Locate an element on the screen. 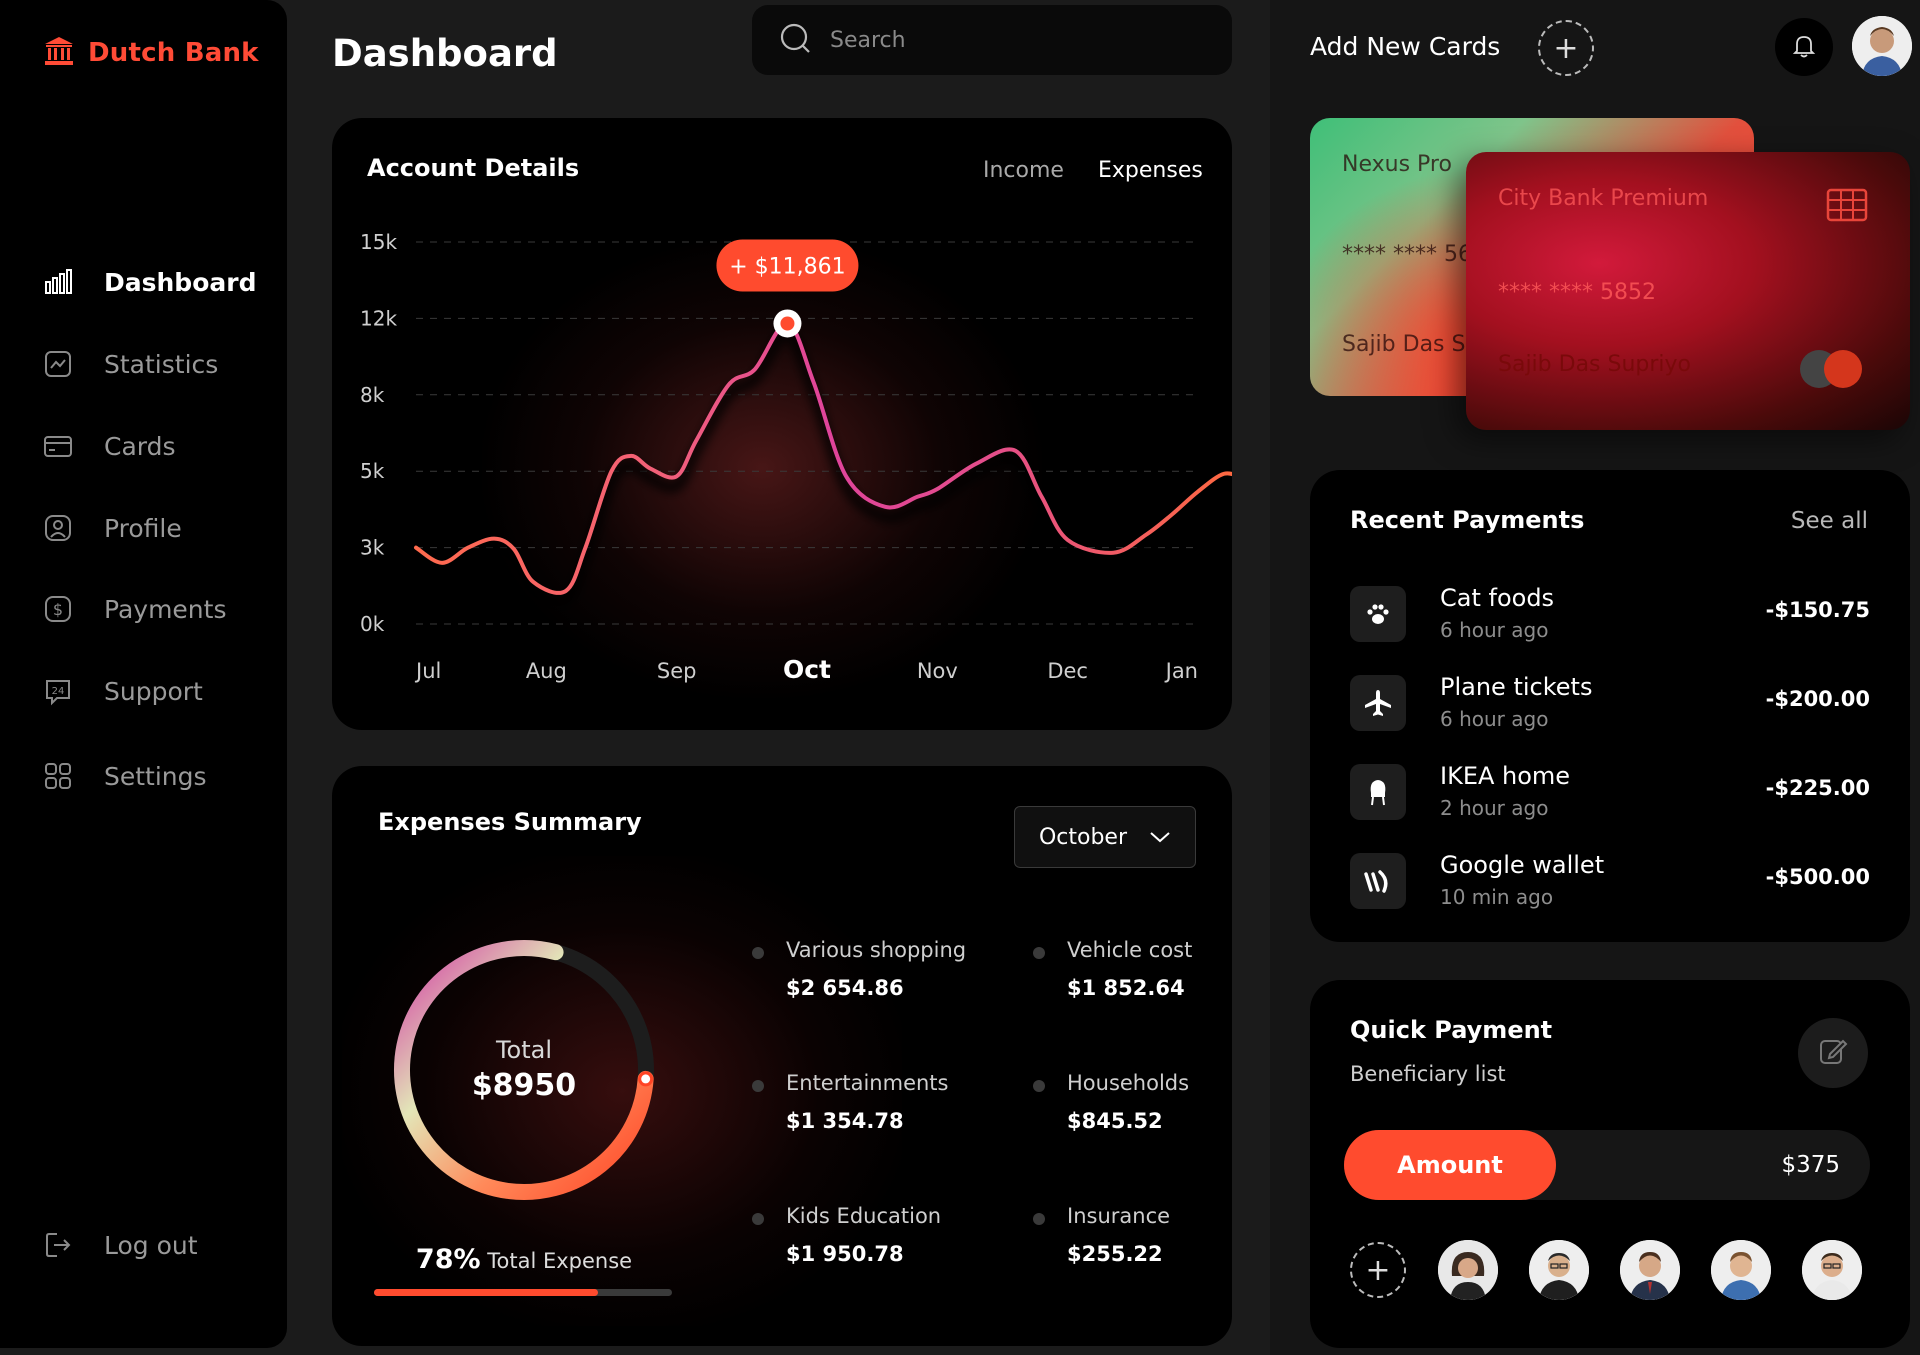 This screenshot has height=1355, width=1920. nav-item-cards: Cards is located at coordinates (109, 446).